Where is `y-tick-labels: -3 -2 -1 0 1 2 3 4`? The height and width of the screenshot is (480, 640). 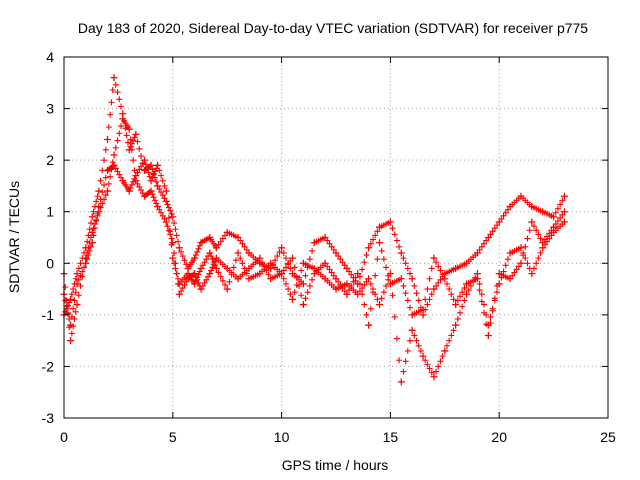
y-tick-labels: -3 -2 -1 0 1 2 3 4 is located at coordinates (48, 237).